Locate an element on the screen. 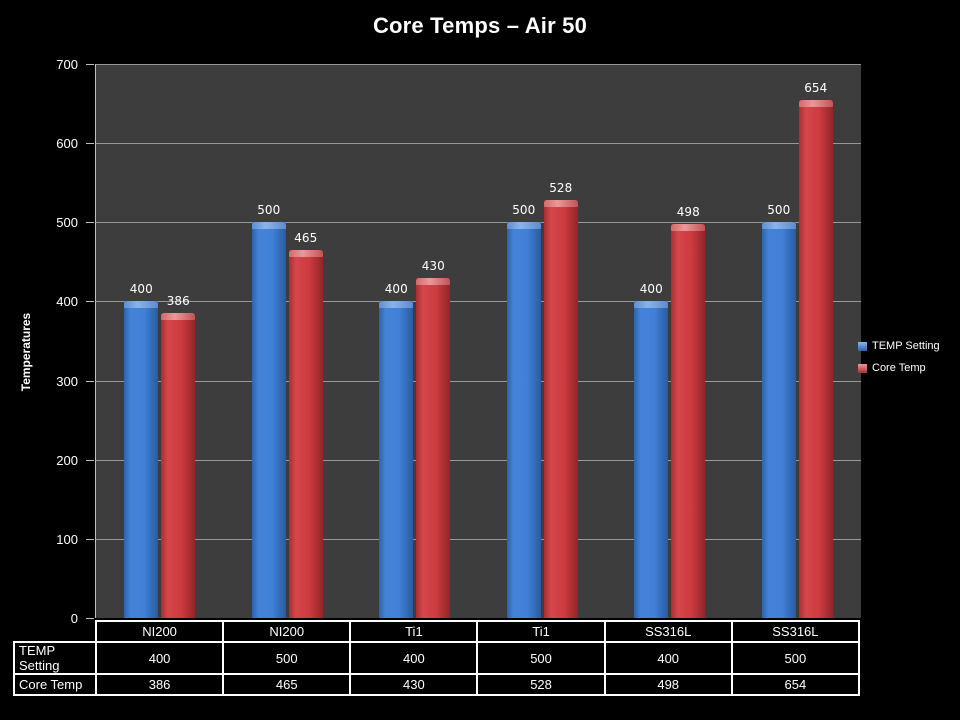 This screenshot has height=720, width=960. table-row: TEMP Setting 400 500 400 500 400 500 is located at coordinates (437, 658).